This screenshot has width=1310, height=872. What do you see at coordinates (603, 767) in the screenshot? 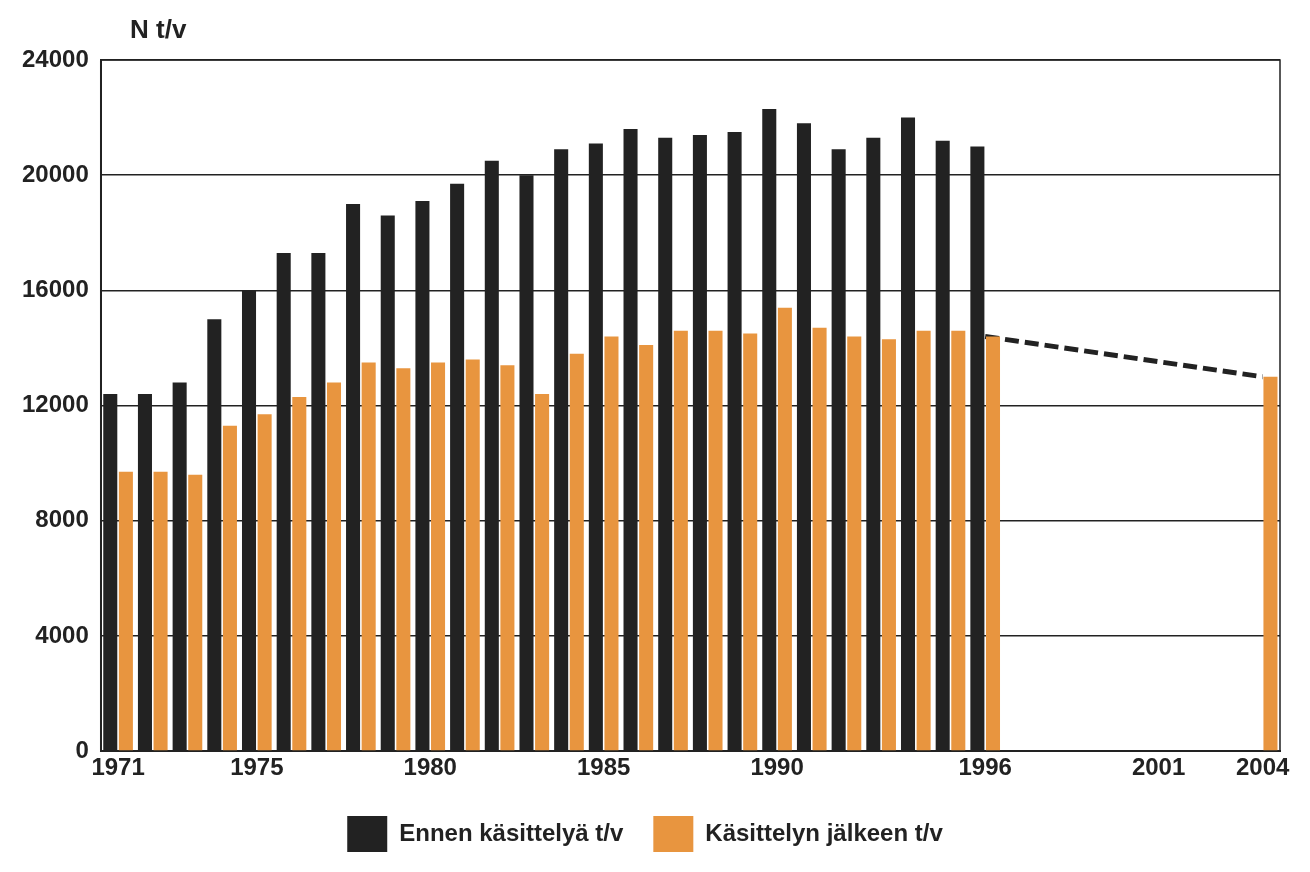
I see `x-tick-label: 1985` at bounding box center [603, 767].